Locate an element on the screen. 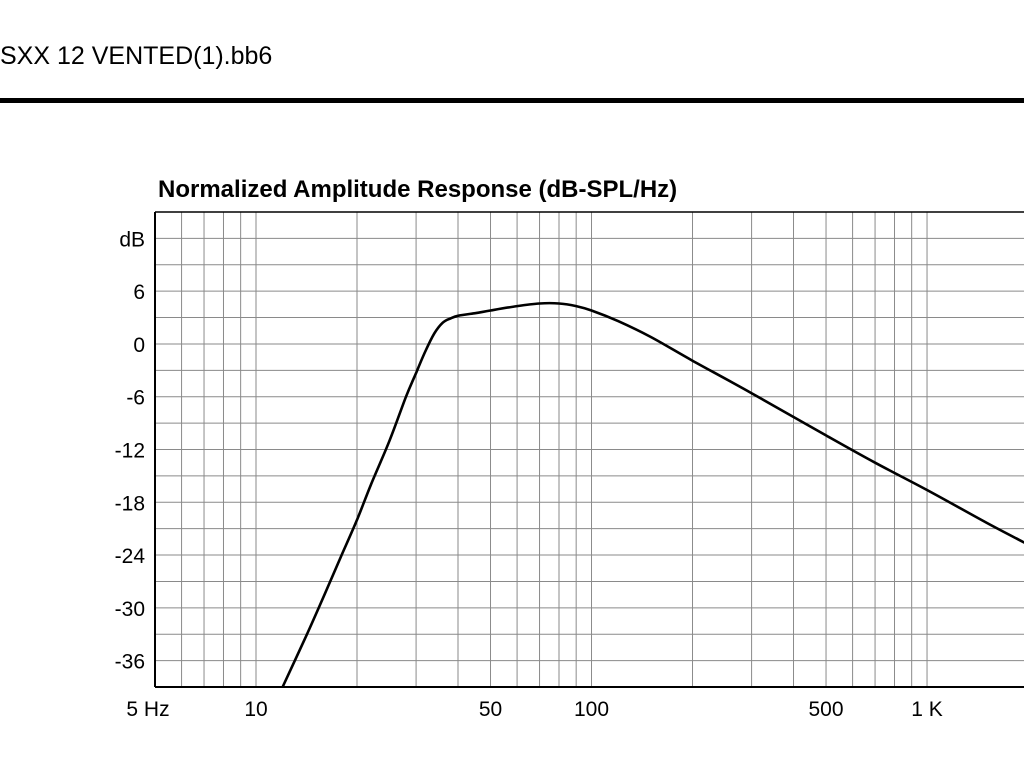  y-tick-label: -12 is located at coordinates (130, 451).